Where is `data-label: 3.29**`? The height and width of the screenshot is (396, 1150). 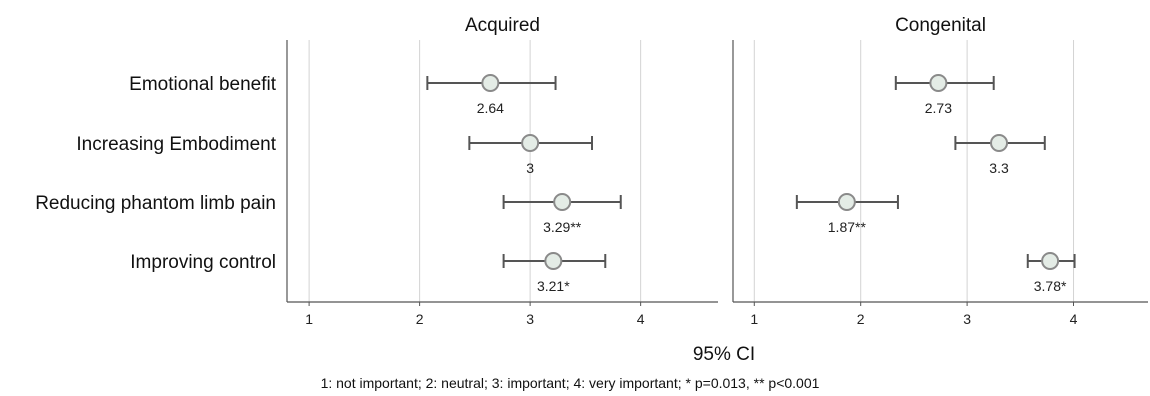
data-label: 3.29** is located at coordinates (562, 227).